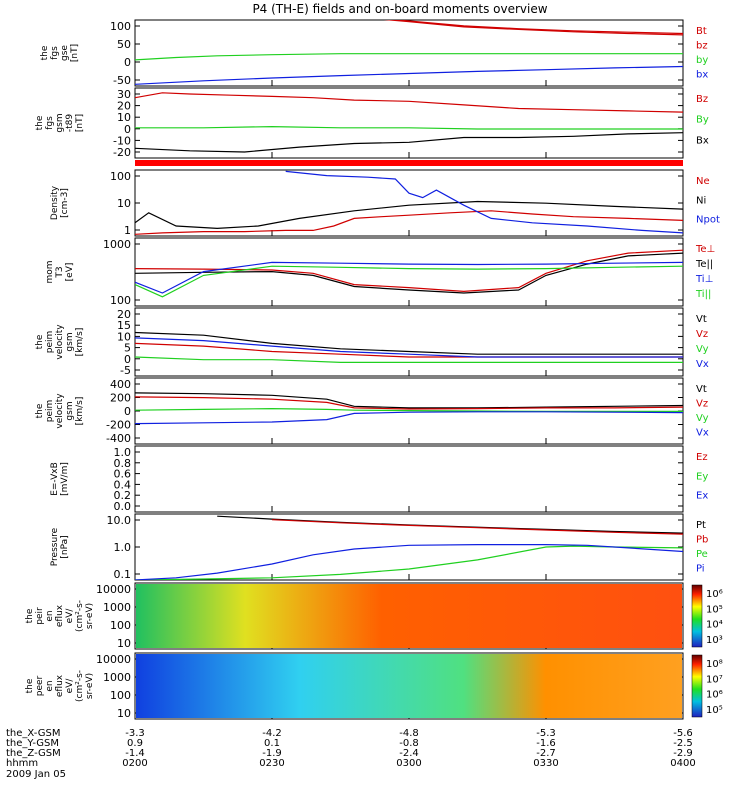  I want to click on y-tick-label: -50, so click(122, 80).